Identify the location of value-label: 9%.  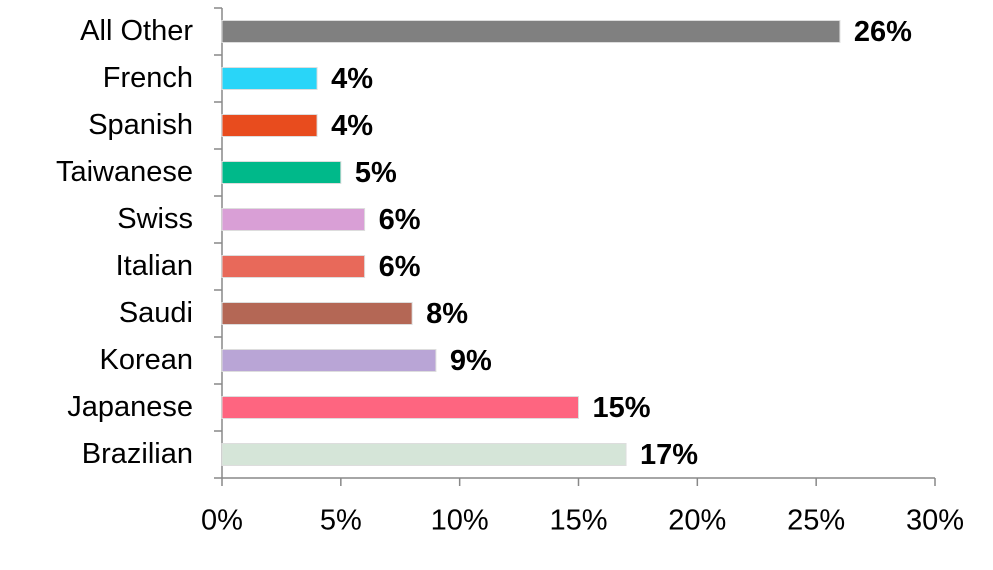
(471, 361).